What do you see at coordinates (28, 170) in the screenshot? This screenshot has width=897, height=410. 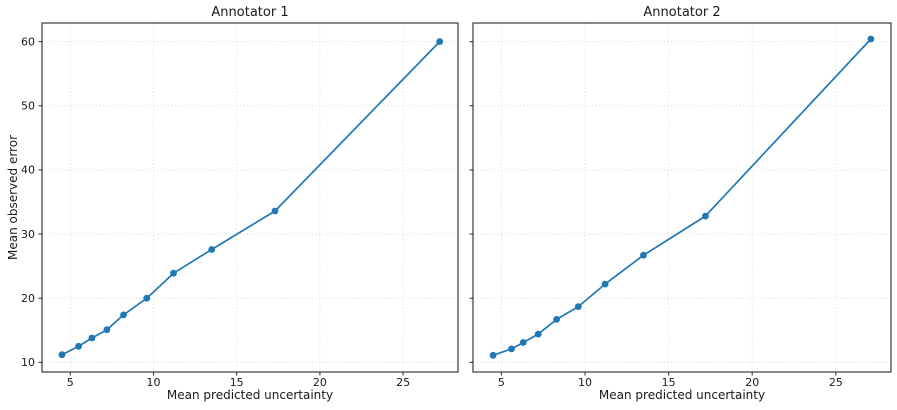 I see `y-tick-label: 40` at bounding box center [28, 170].